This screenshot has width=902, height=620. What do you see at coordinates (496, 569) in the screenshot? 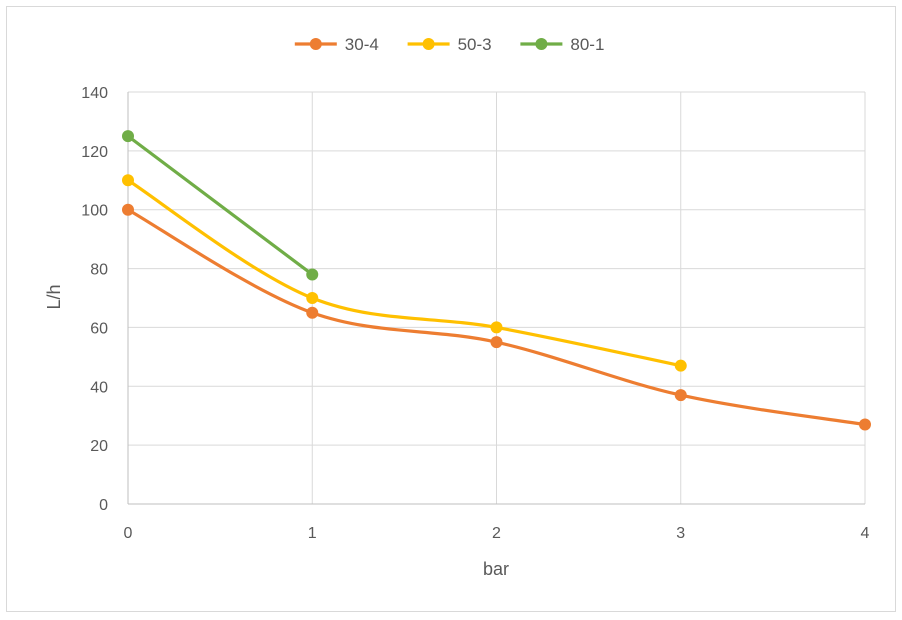
I see `x-axis-title: bar` at bounding box center [496, 569].